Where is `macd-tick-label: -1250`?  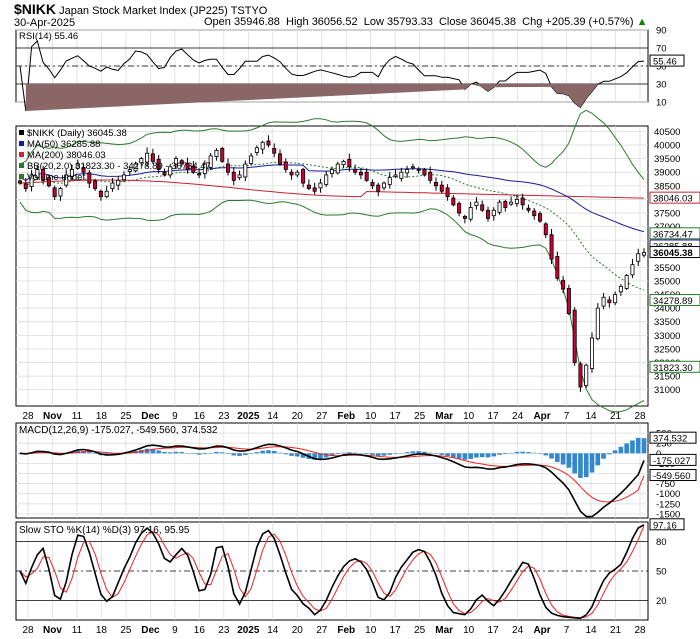
macd-tick-label: -1250 is located at coordinates (668, 504).